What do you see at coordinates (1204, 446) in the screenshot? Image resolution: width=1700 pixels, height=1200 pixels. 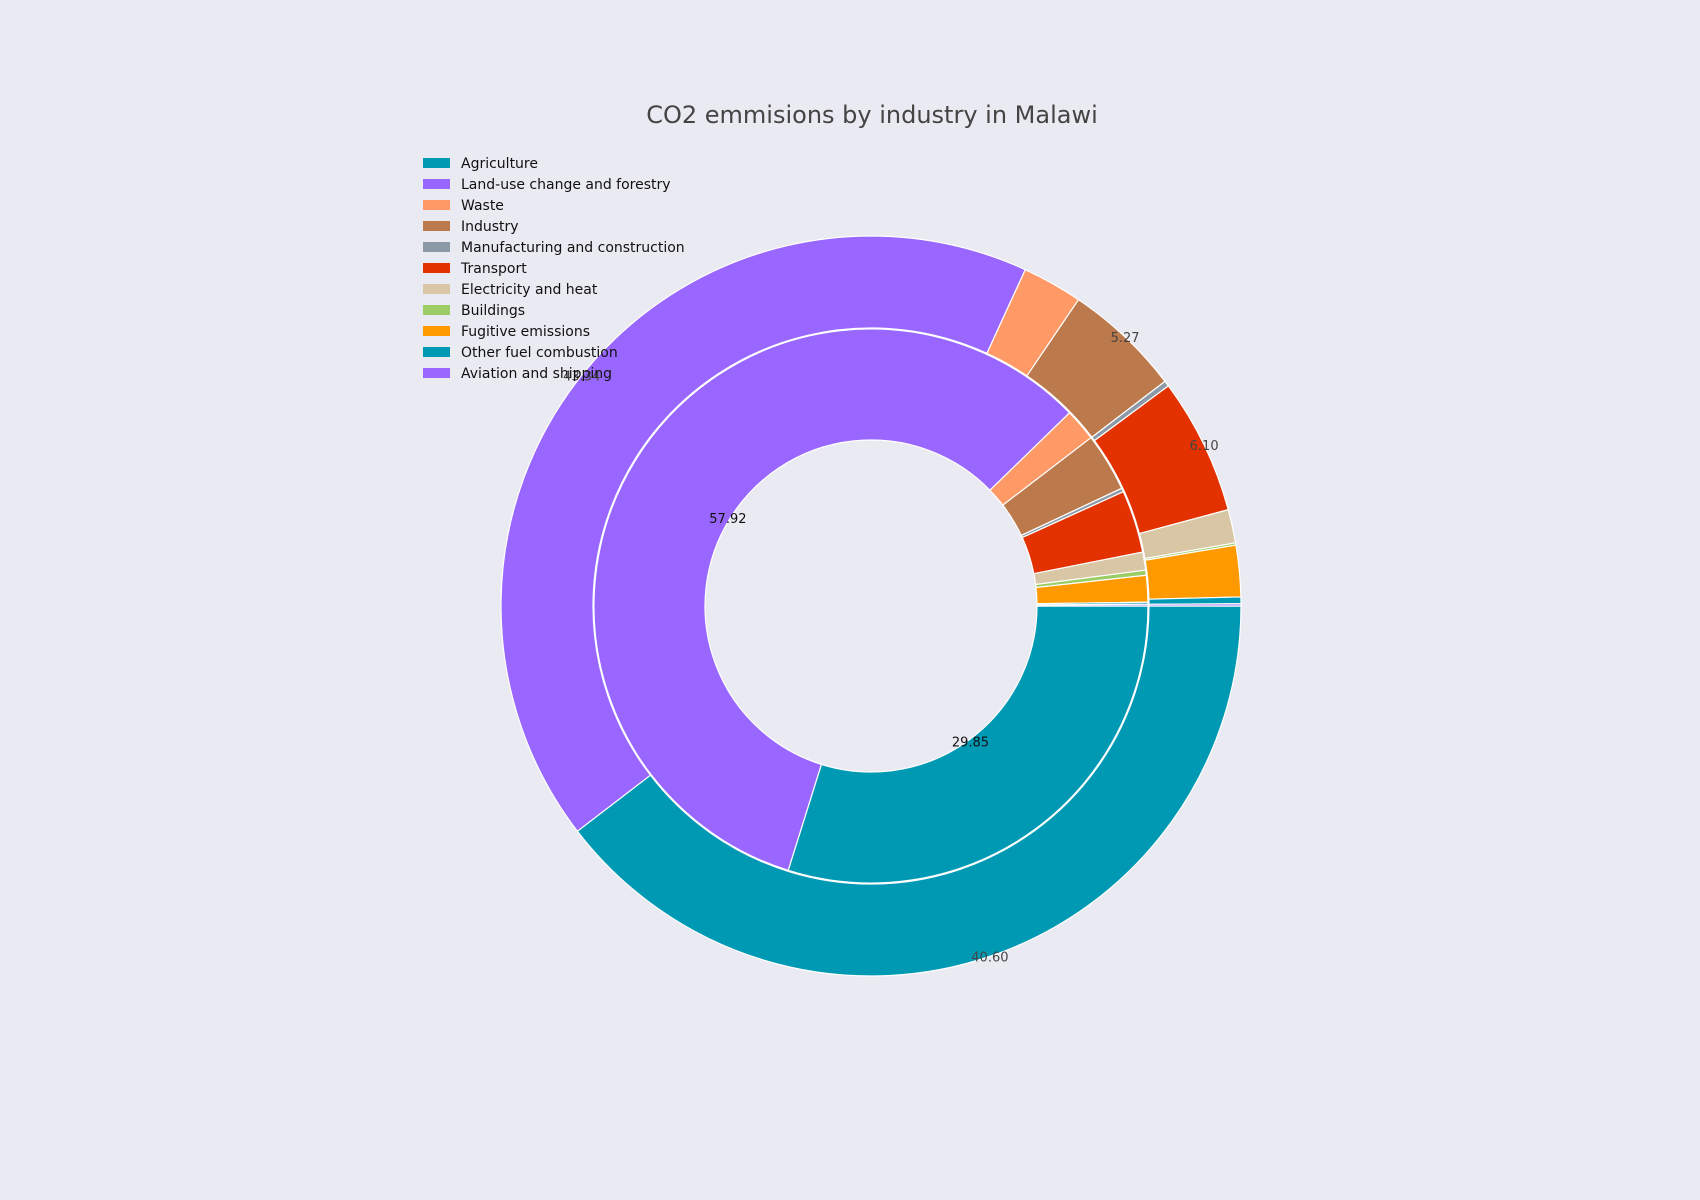 I see `outer-label-transport: 6.10` at bounding box center [1204, 446].